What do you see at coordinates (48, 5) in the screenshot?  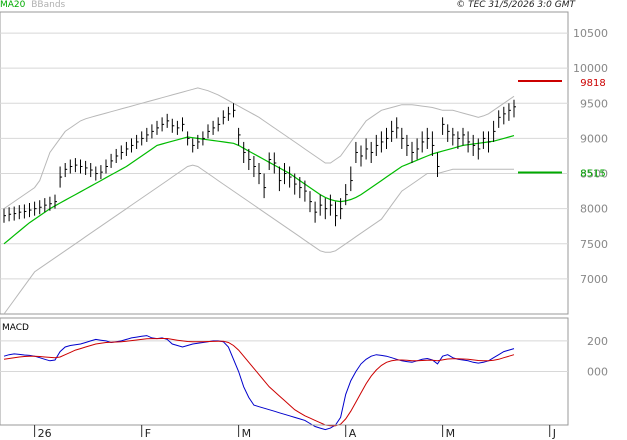 I see `legend-bbands: BBands` at bounding box center [48, 5].